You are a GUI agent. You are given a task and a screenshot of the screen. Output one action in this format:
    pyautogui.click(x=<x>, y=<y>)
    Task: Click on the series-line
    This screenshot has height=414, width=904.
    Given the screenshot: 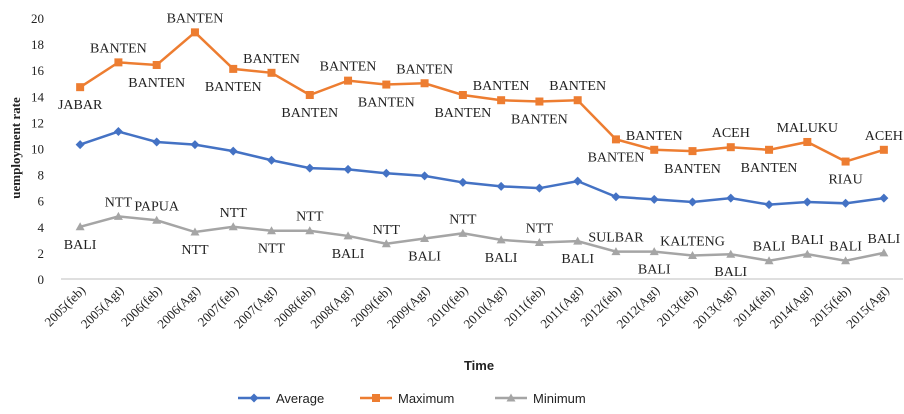 What is the action you would take?
    pyautogui.click(x=482, y=239)
    